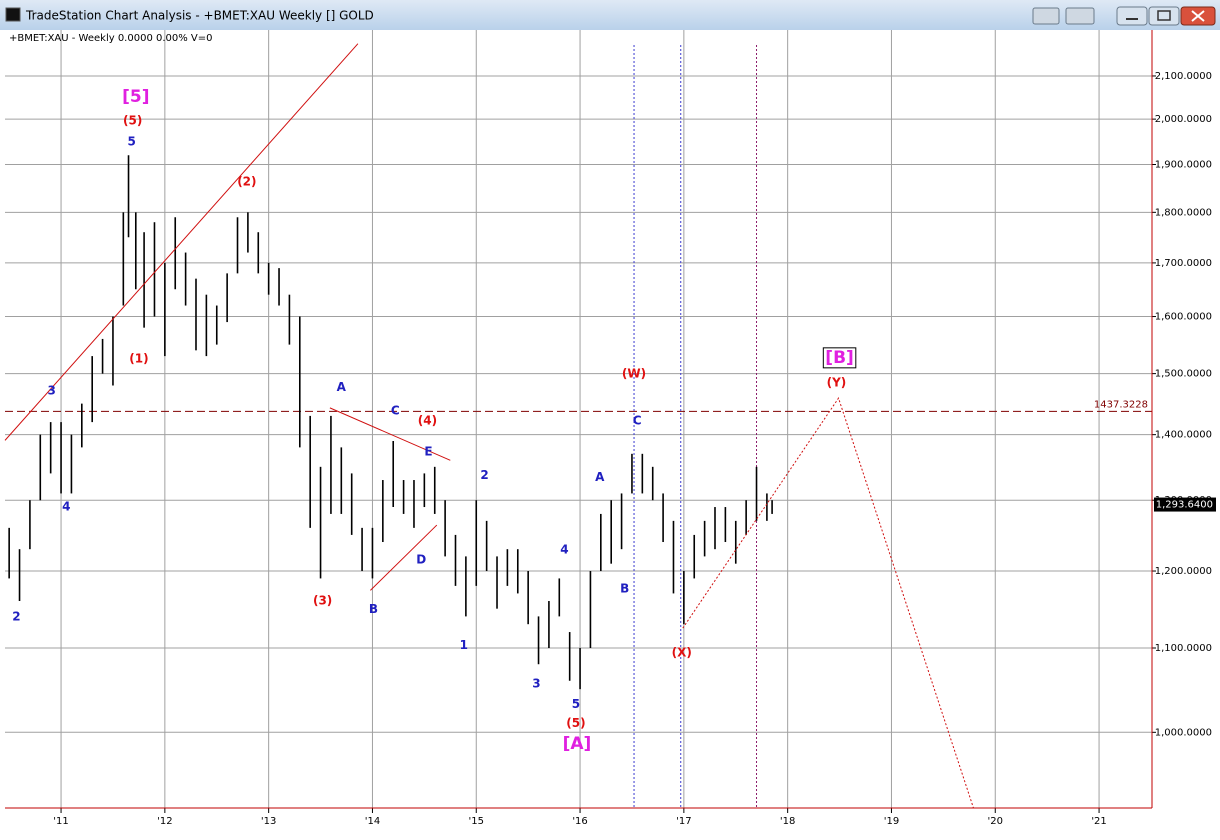 The height and width of the screenshot is (840, 1220). What do you see at coordinates (13, 14) in the screenshot?
I see `app-icon` at bounding box center [13, 14].